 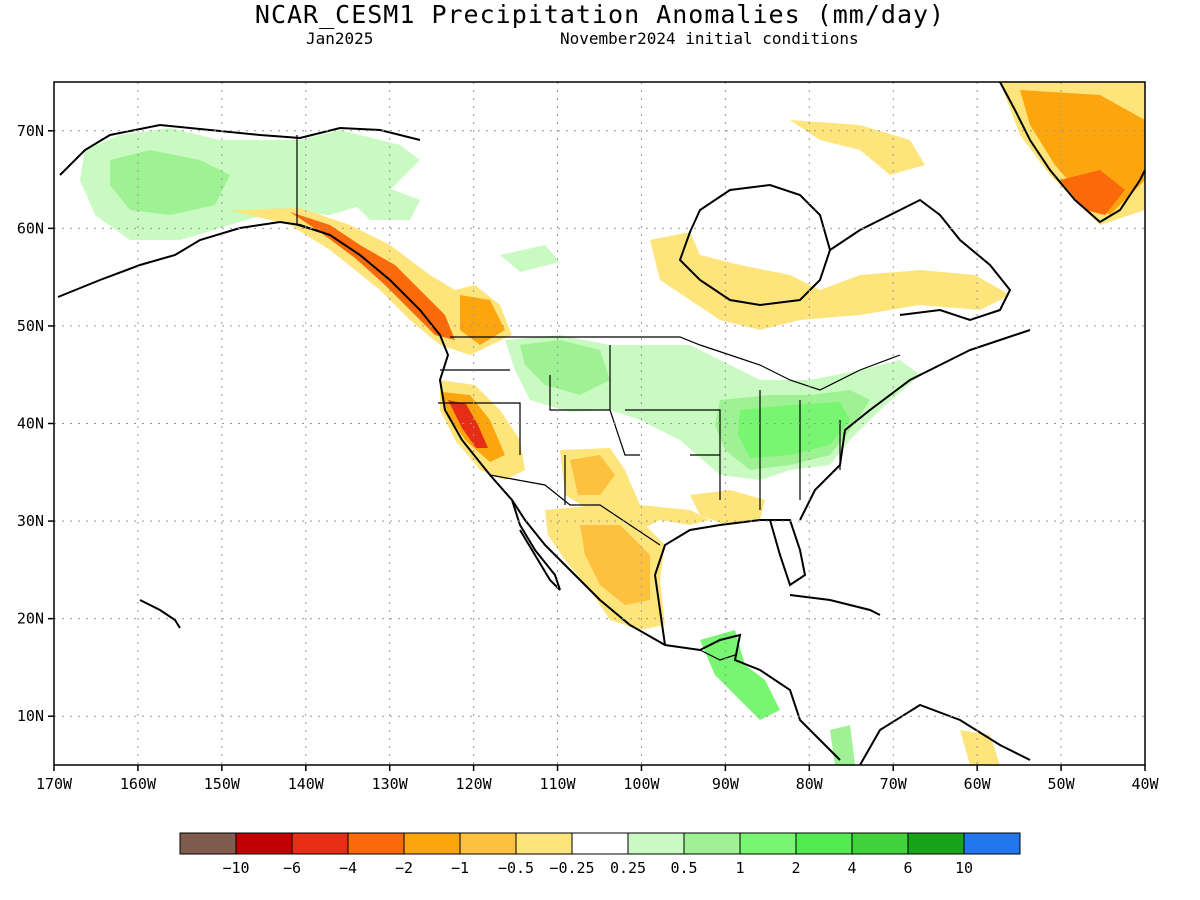 I want to click on colorbar-label: 0.25, so click(x=628, y=868).